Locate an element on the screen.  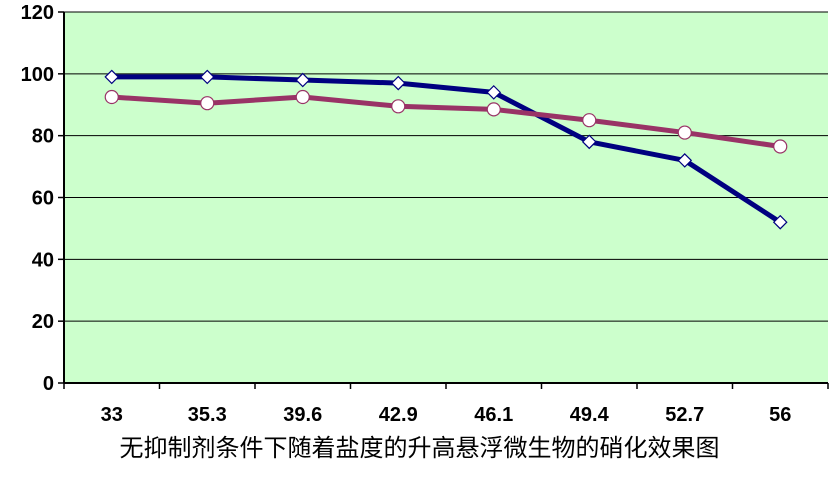
x-tick-label: 42.9 is located at coordinates (398, 415).